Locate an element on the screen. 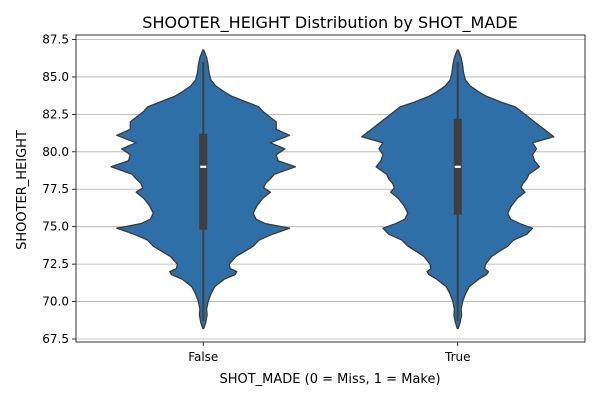 This screenshot has height=400, width=600. y-axis-label: SHOOTER_HEIGHT is located at coordinates (22, 190).